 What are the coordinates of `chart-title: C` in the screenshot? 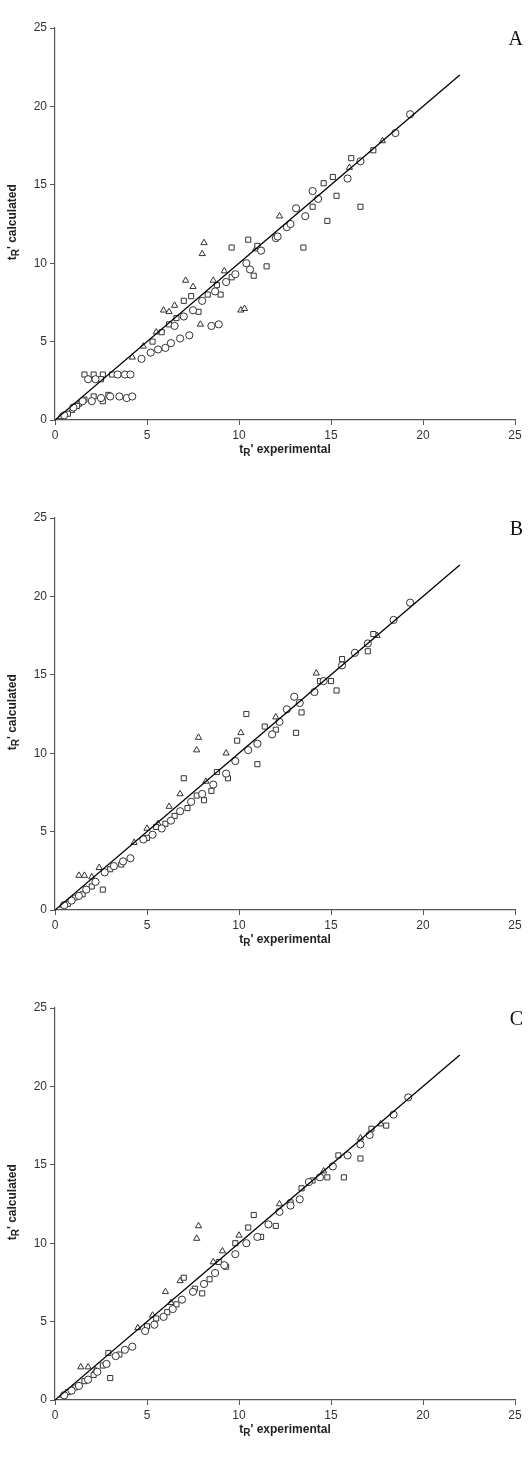 It's located at (516, 1018).